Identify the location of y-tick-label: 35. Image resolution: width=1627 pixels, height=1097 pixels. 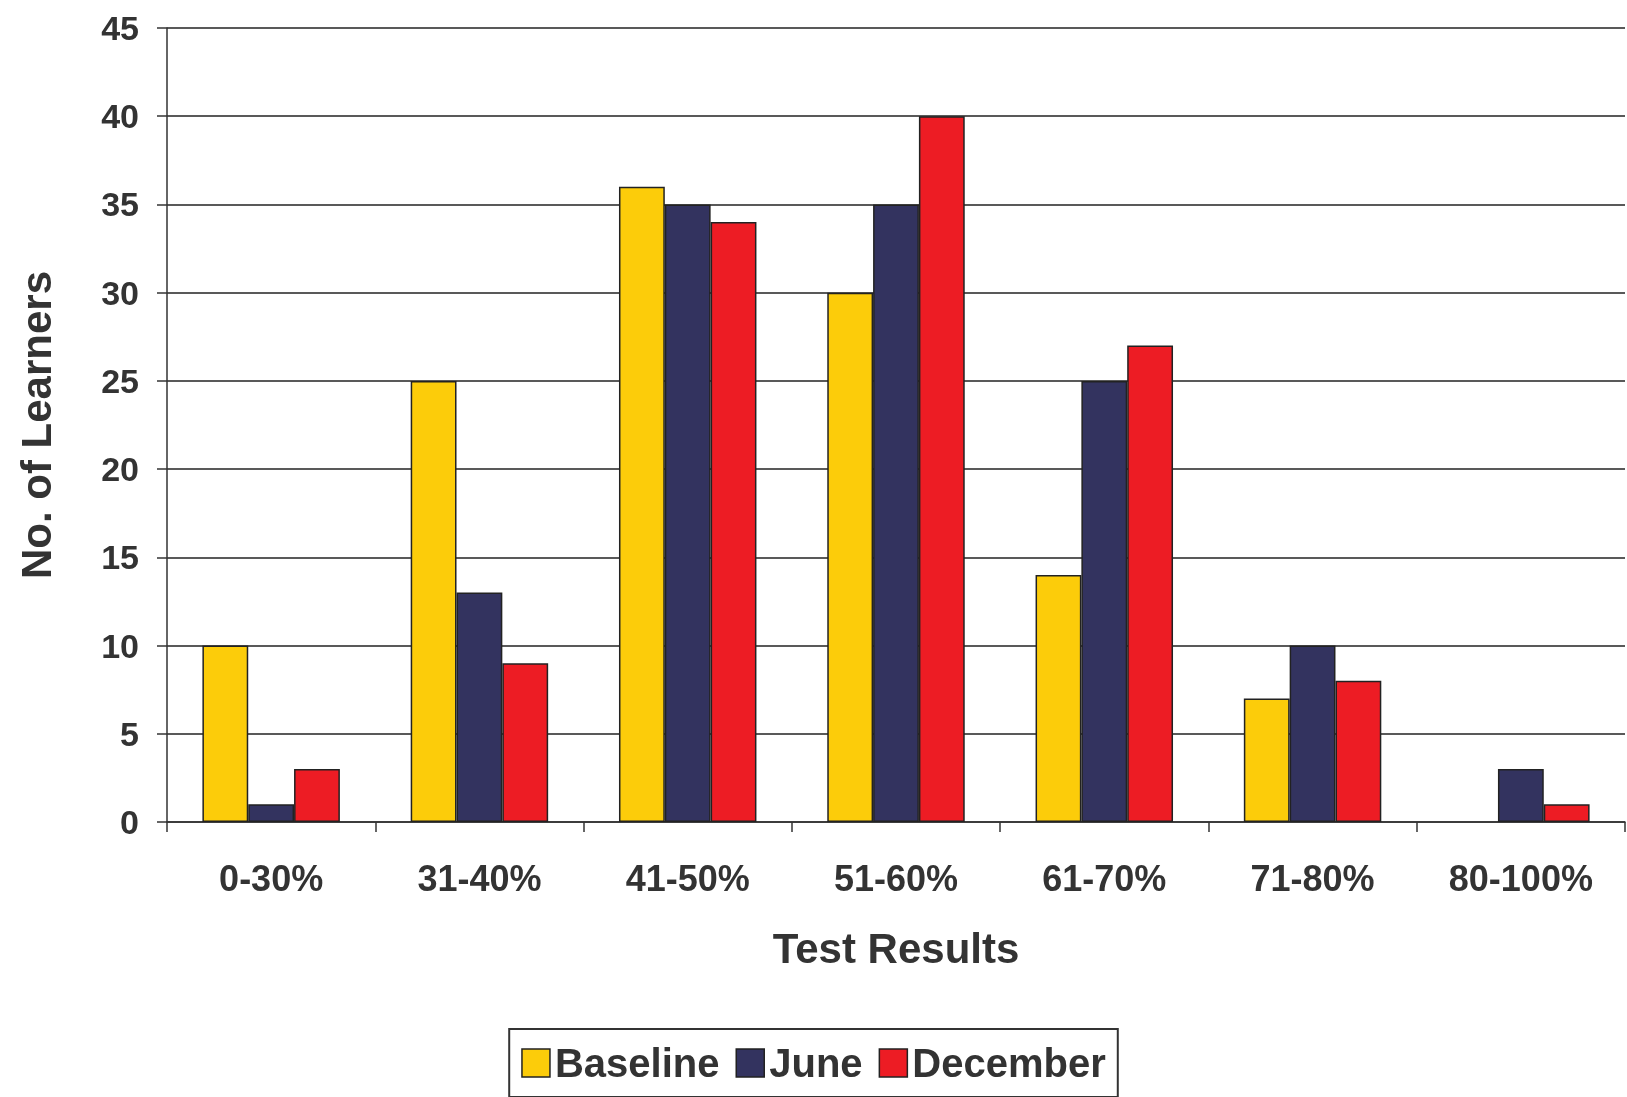
(120, 204).